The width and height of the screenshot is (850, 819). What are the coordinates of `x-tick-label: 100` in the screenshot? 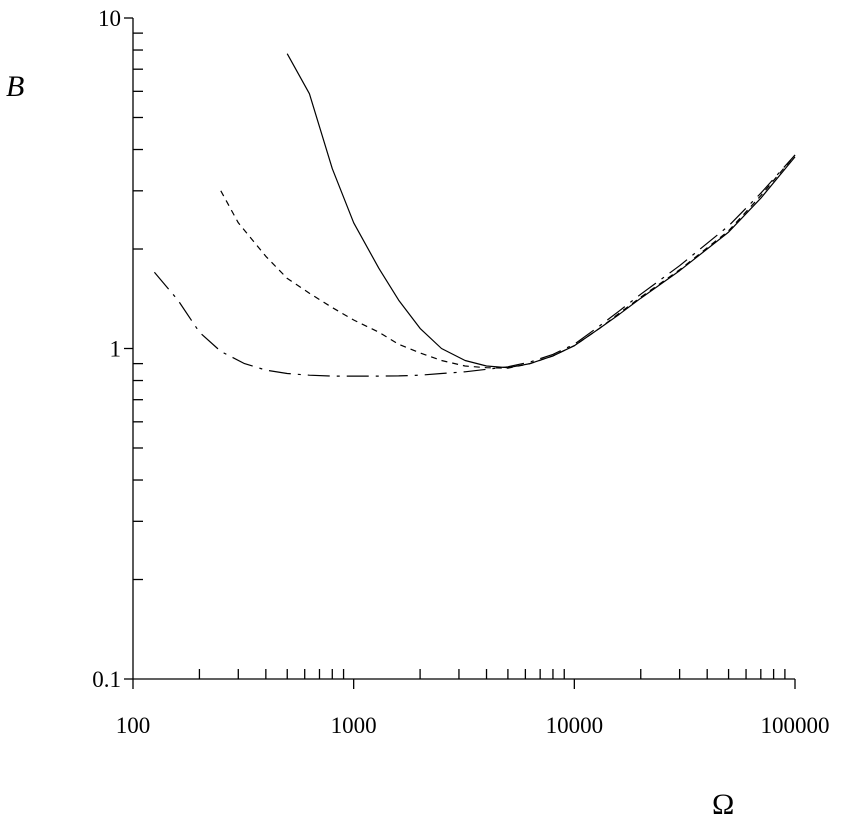 It's located at (133, 725).